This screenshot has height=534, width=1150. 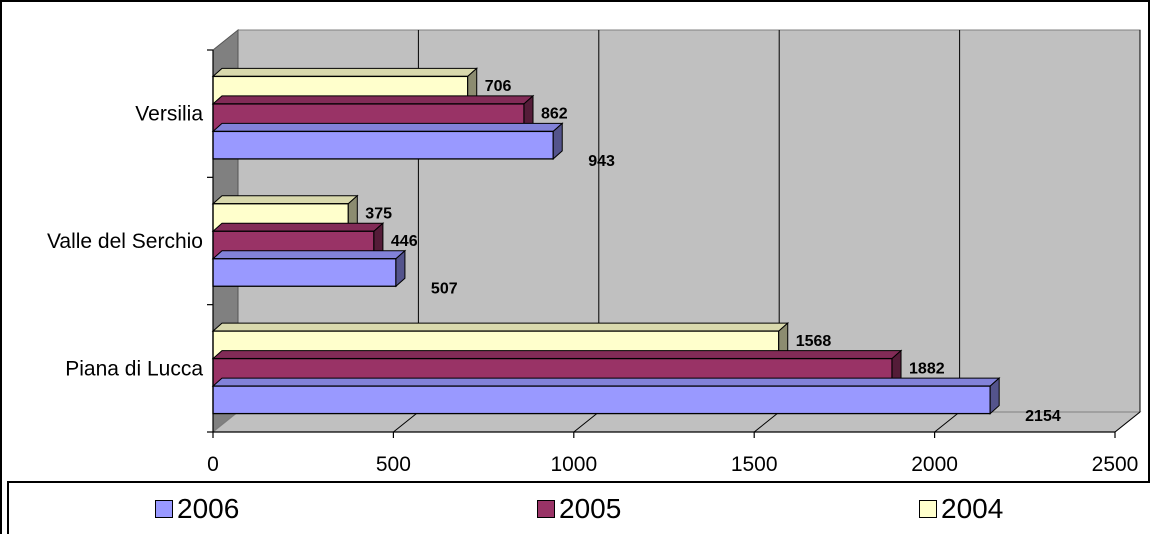 What do you see at coordinates (934, 464) in the screenshot?
I see `x-tick-label: 2000` at bounding box center [934, 464].